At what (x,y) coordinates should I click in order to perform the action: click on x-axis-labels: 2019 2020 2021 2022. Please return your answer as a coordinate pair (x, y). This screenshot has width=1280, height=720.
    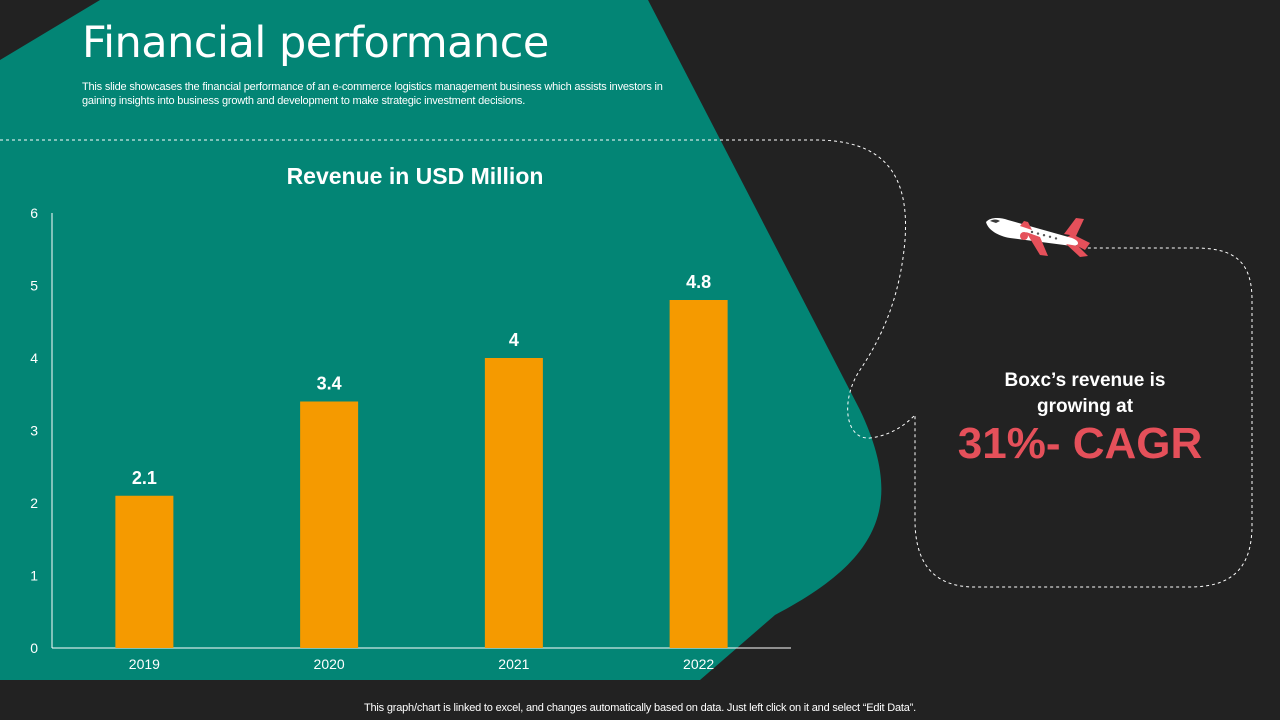
    Looking at the image, I should click on (422, 664).